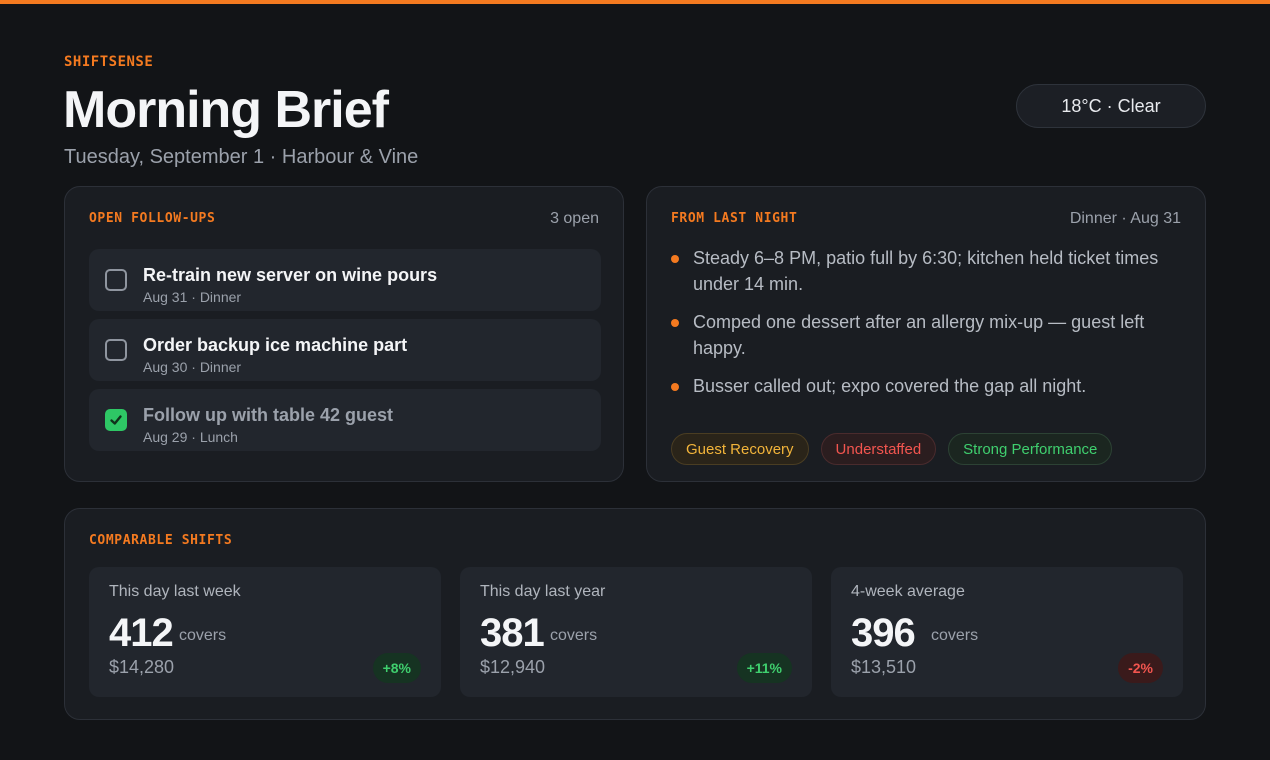  What do you see at coordinates (175, 591) in the screenshot?
I see `comparable-title: This day last week` at bounding box center [175, 591].